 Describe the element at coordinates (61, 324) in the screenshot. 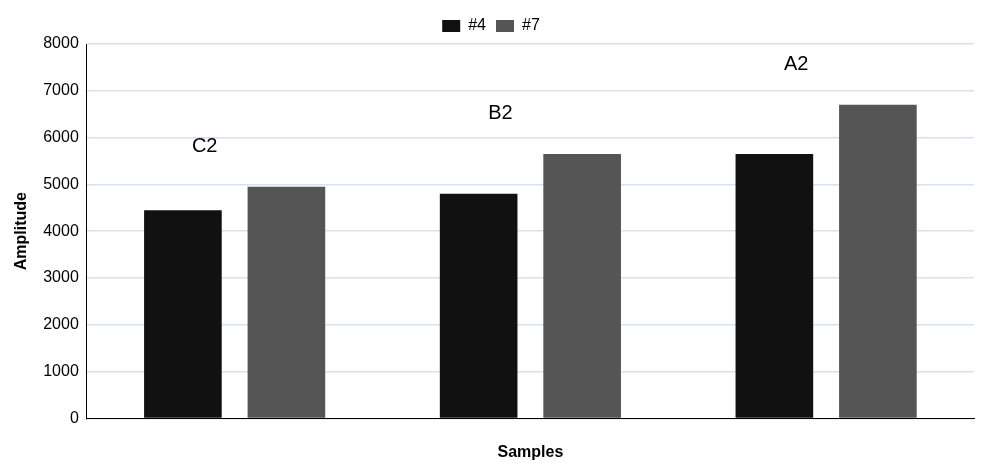

I see `y-tick-label: 2000` at that location.